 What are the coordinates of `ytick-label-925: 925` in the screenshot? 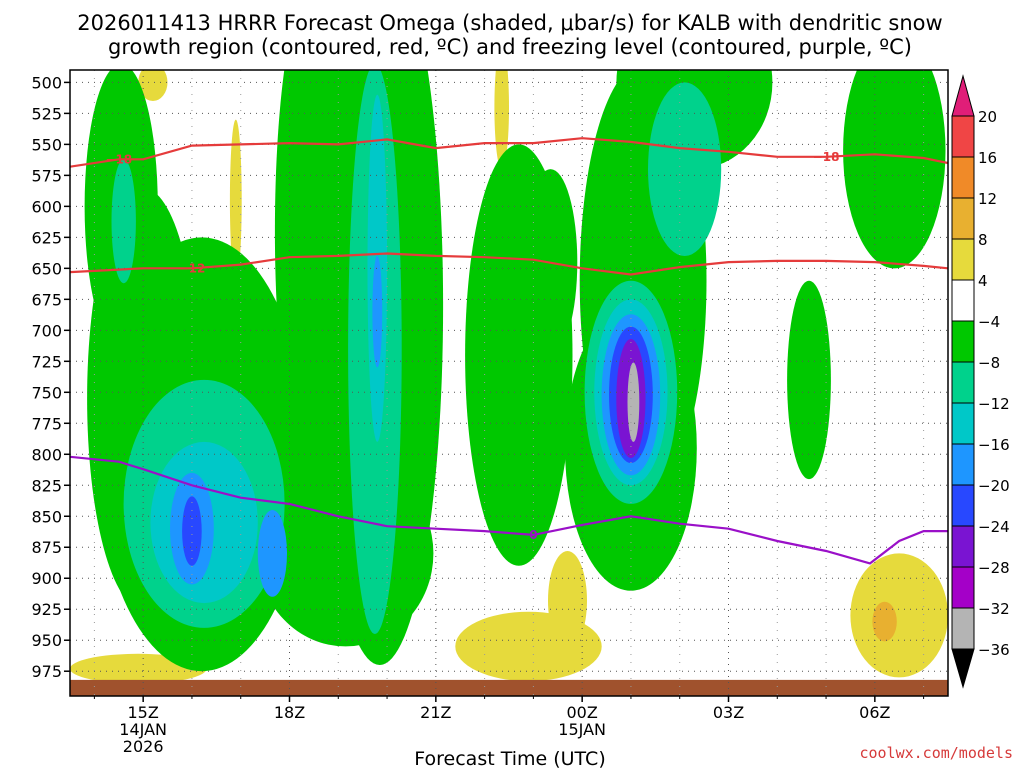 It's located at (46, 609).